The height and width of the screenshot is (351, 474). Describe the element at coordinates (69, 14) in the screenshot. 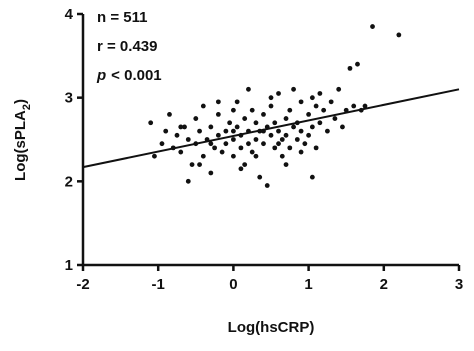

I see `y-tick-label: 4` at that location.